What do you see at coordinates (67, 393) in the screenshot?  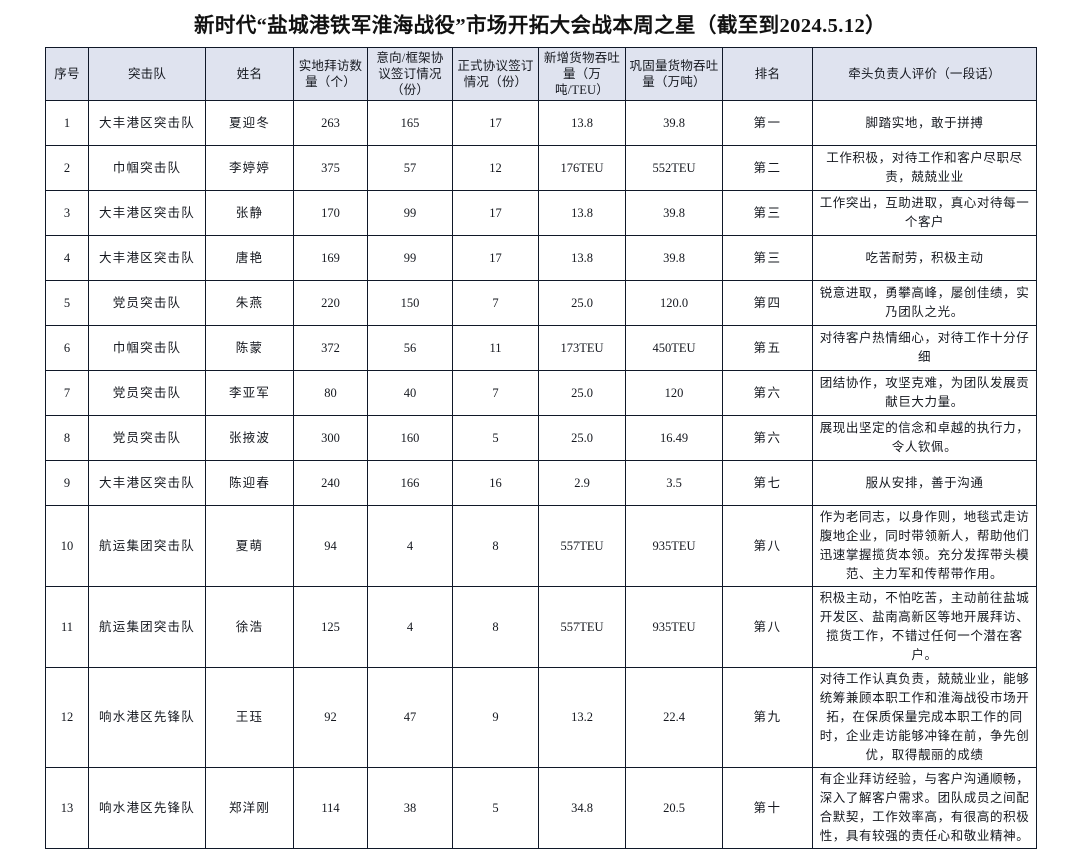 I see `cell-index: 7` at bounding box center [67, 393].